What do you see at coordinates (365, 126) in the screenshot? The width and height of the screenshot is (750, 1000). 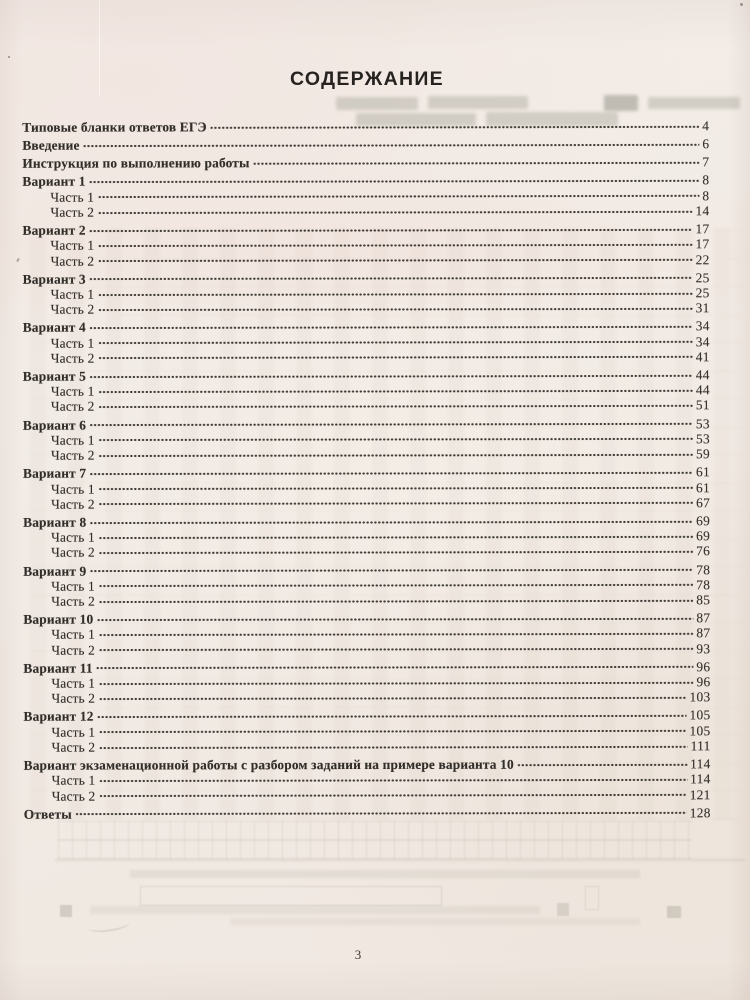 I see `toc-row: Типовые бланки ответов ЕГЭ 4` at bounding box center [365, 126].